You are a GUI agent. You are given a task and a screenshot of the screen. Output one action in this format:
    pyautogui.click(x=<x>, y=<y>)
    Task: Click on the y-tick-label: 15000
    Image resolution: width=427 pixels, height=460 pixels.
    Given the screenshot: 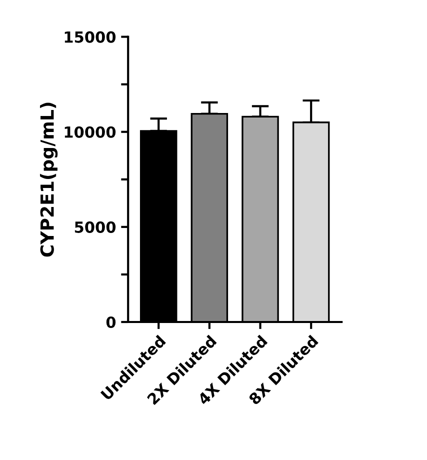 What is the action you would take?
    pyautogui.click(x=90, y=37)
    